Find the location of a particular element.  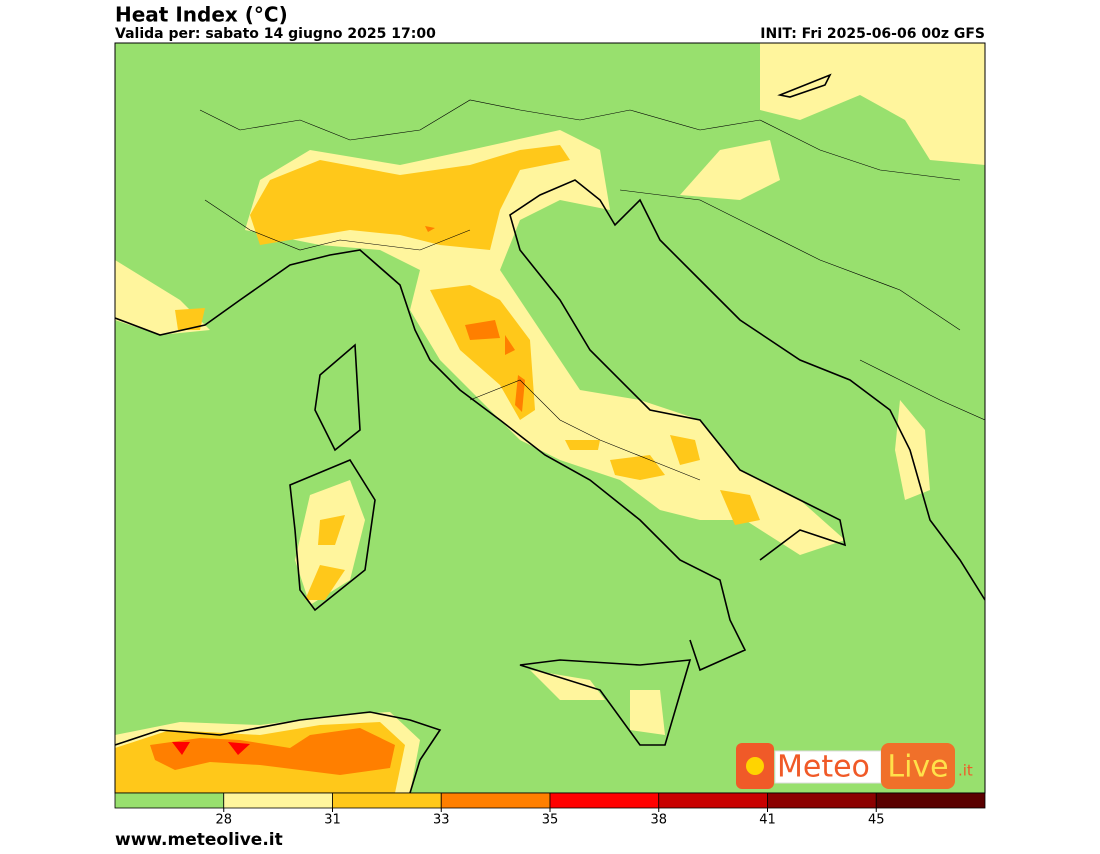

colorbar-tick-label: 31 is located at coordinates (332, 820).